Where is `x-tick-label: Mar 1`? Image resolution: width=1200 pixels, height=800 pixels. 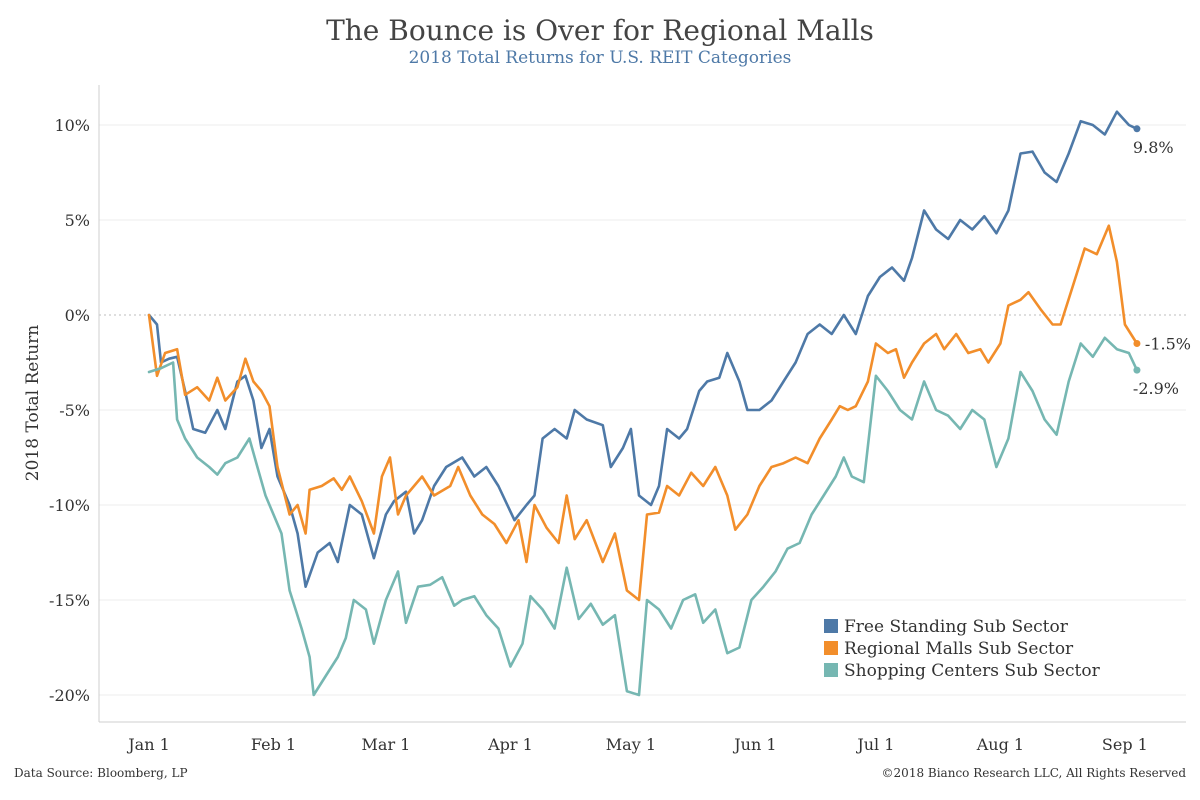 x-tick-label: Mar 1 is located at coordinates (386, 744).